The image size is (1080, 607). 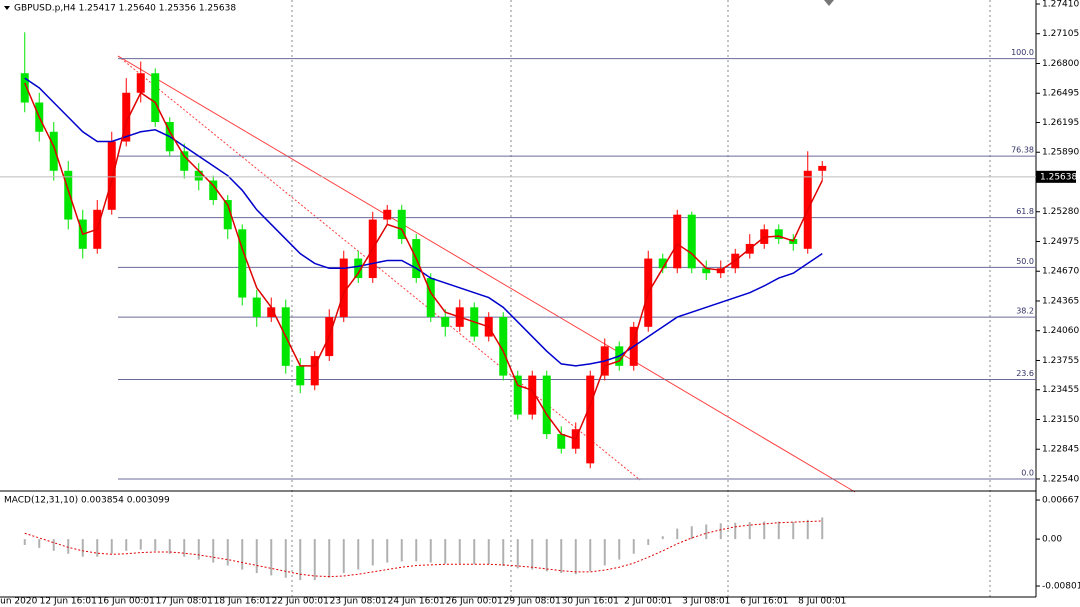 What do you see at coordinates (532, 602) in the screenshot?
I see `x-tick-label: 29 Jun 08:01` at bounding box center [532, 602].